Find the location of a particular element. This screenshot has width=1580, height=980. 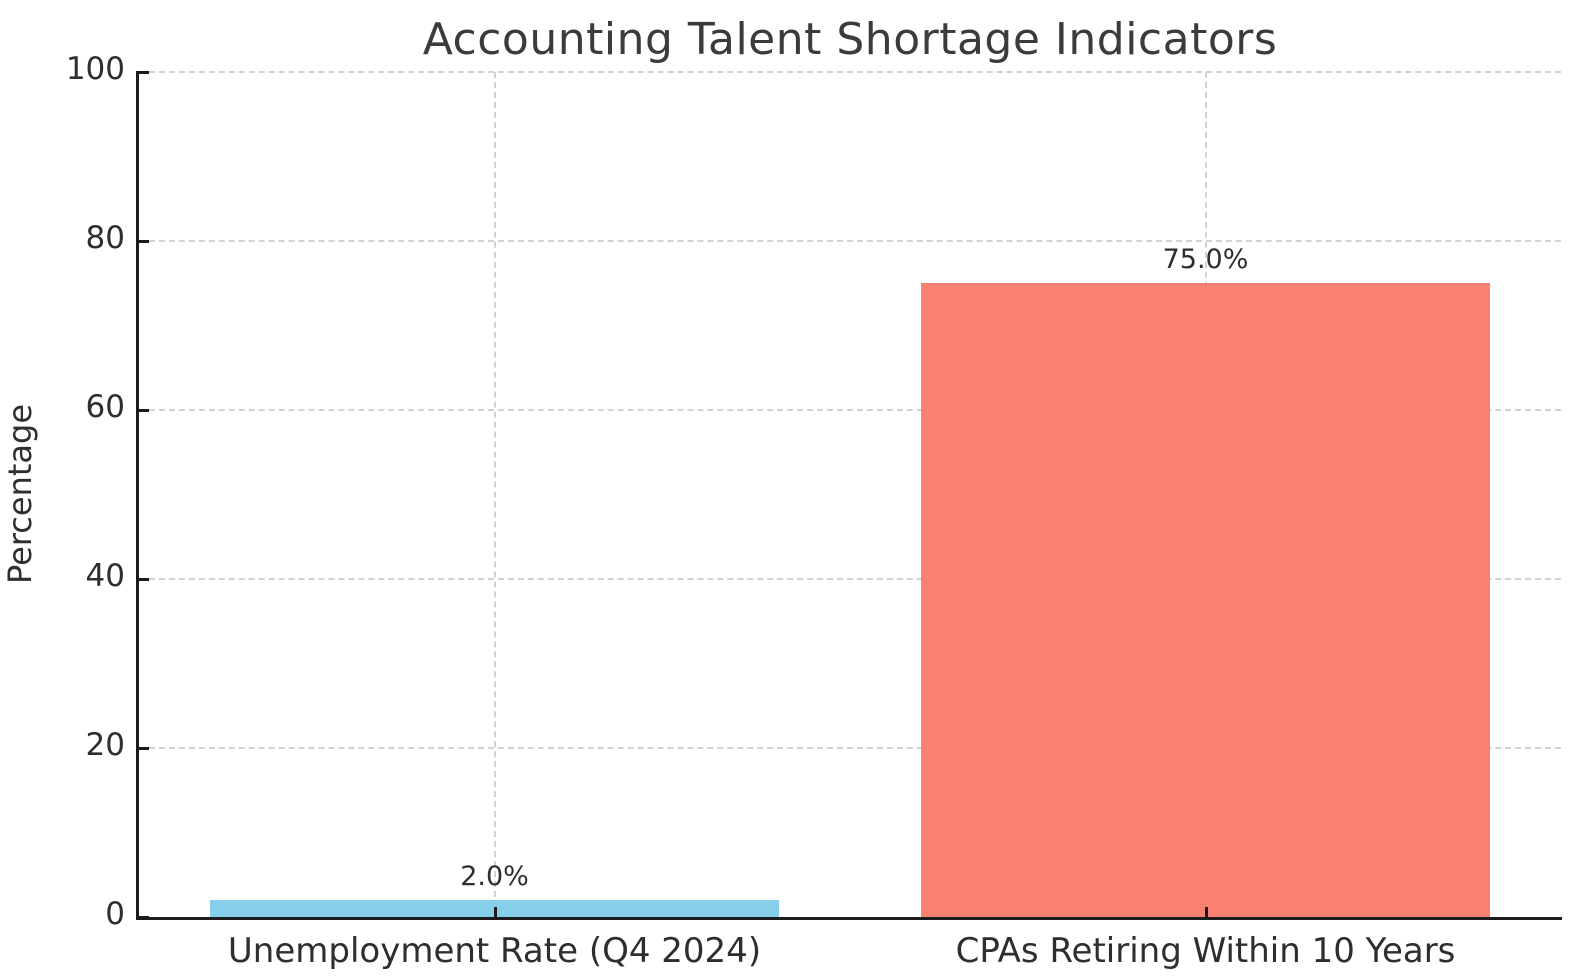

y-tick-label: 20 is located at coordinates (105, 745).